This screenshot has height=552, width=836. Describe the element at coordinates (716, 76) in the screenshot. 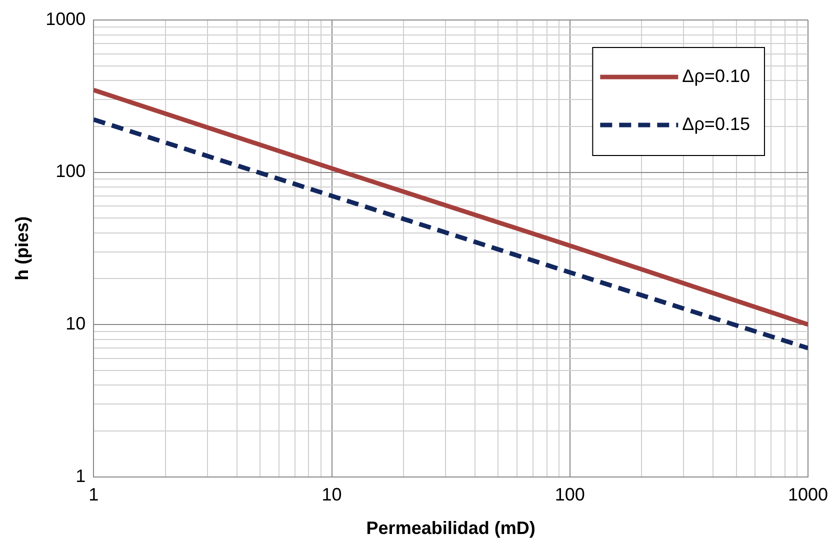

I see `legend-label: Δρ=0.10` at that location.